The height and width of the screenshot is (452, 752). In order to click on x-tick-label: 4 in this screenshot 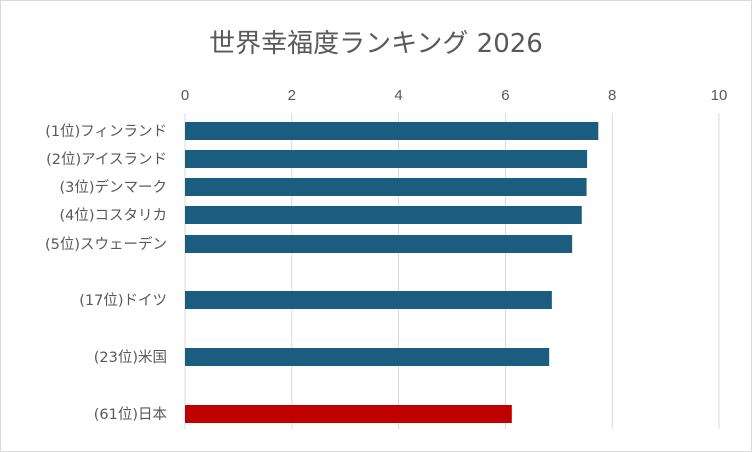, I will do `click(398, 95)`.